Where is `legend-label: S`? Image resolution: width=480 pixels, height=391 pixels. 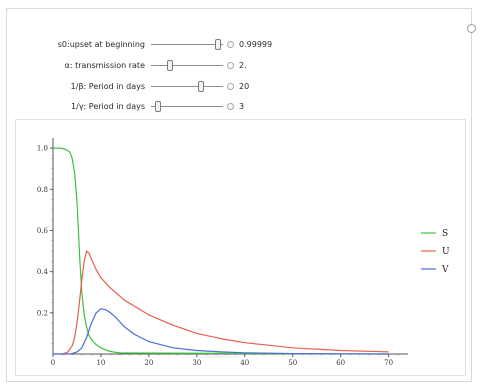
legend-label: S is located at coordinates (445, 234).